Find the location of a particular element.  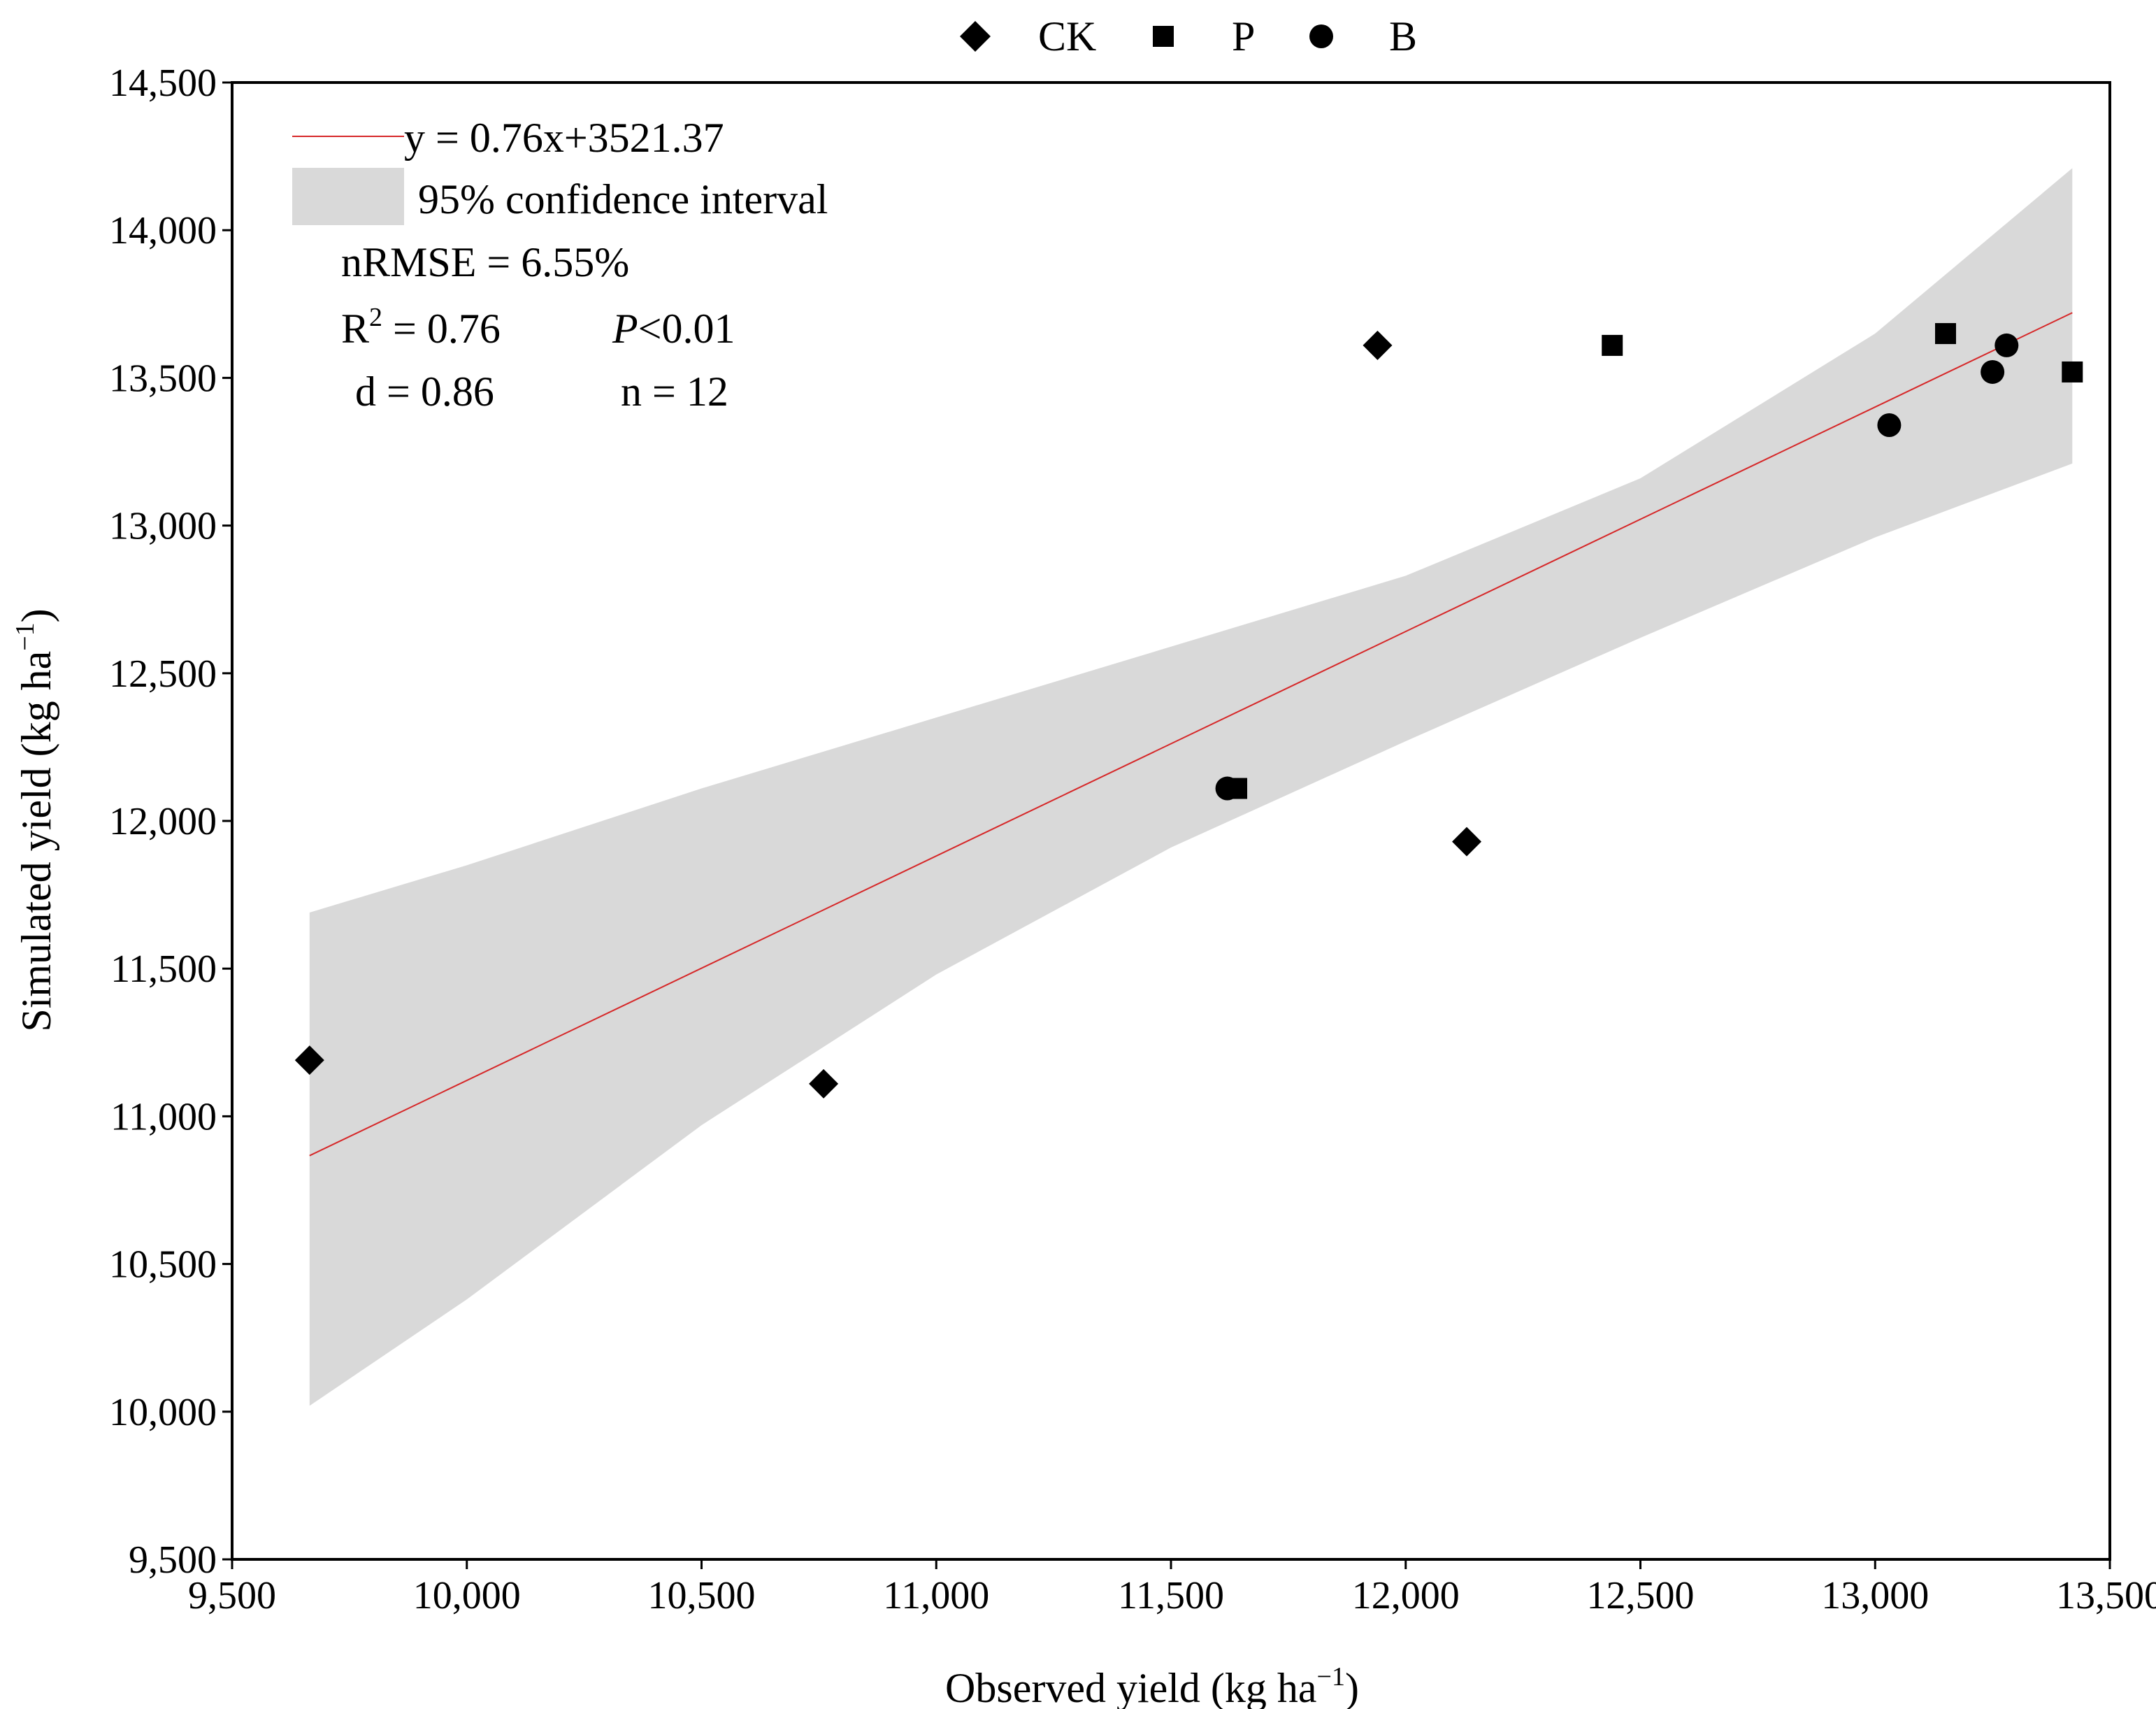

x-tick-label: 13,500 is located at coordinates (2106, 1595).